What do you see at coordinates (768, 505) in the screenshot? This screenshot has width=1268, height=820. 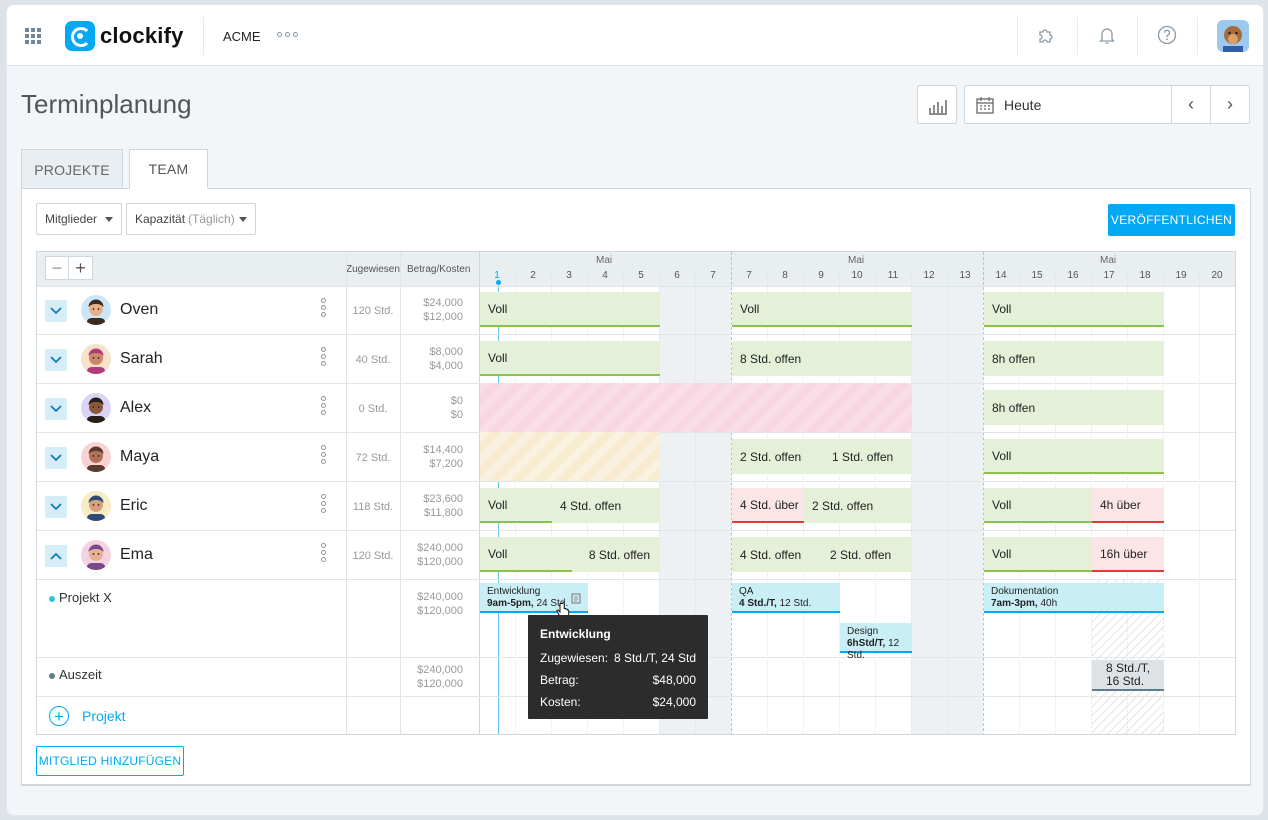 I see `over-capacity-bar: 4 Std. über` at bounding box center [768, 505].